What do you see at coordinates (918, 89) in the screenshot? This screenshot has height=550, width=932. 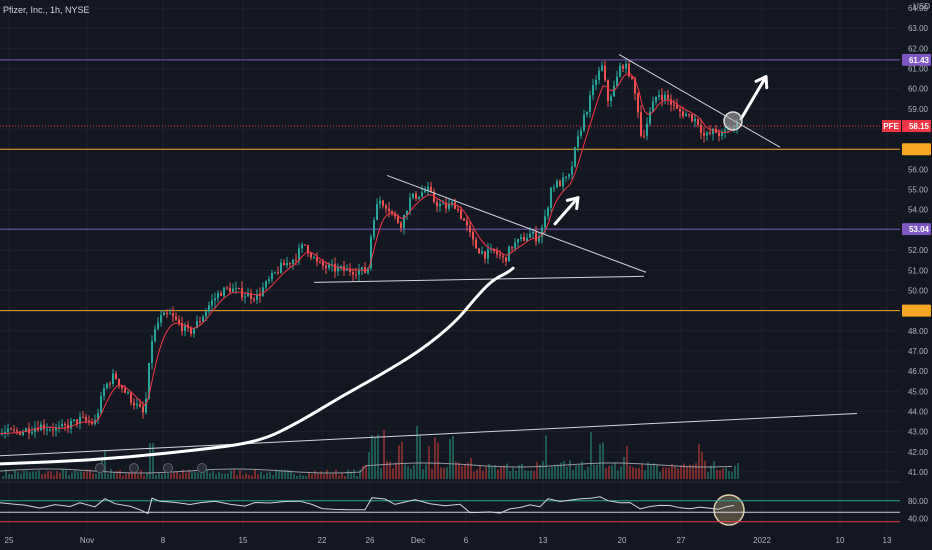 I see `price-tick-label: 60.00` at bounding box center [918, 89].